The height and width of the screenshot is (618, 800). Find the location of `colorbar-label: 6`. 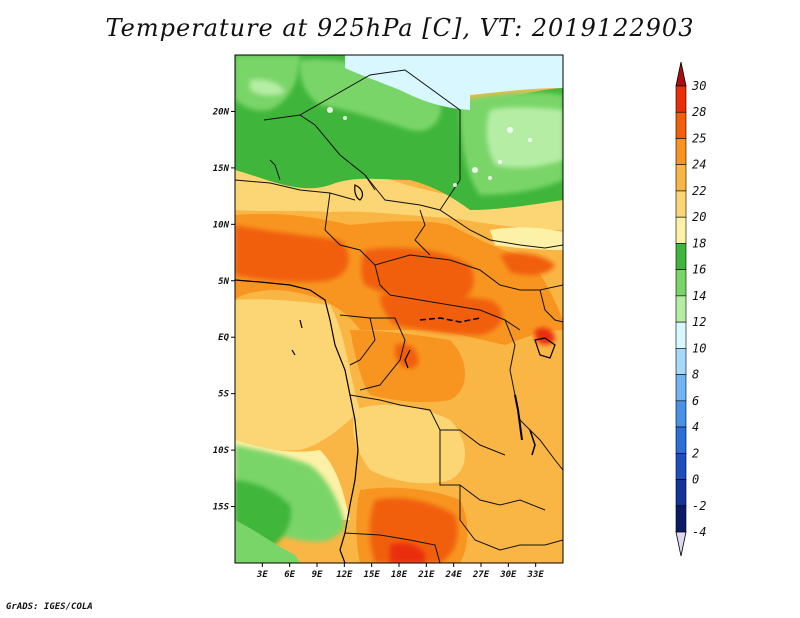

colorbar-label: 6 is located at coordinates (695, 401).